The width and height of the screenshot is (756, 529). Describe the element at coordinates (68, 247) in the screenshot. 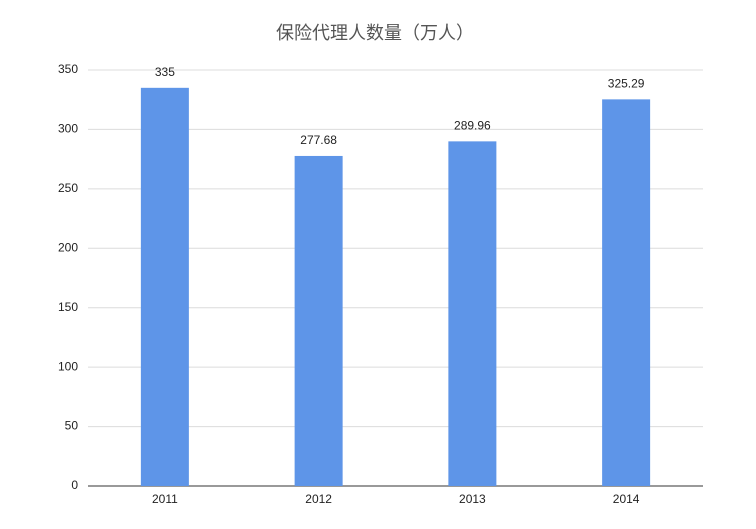

I see `y-tick-label: 200` at that location.